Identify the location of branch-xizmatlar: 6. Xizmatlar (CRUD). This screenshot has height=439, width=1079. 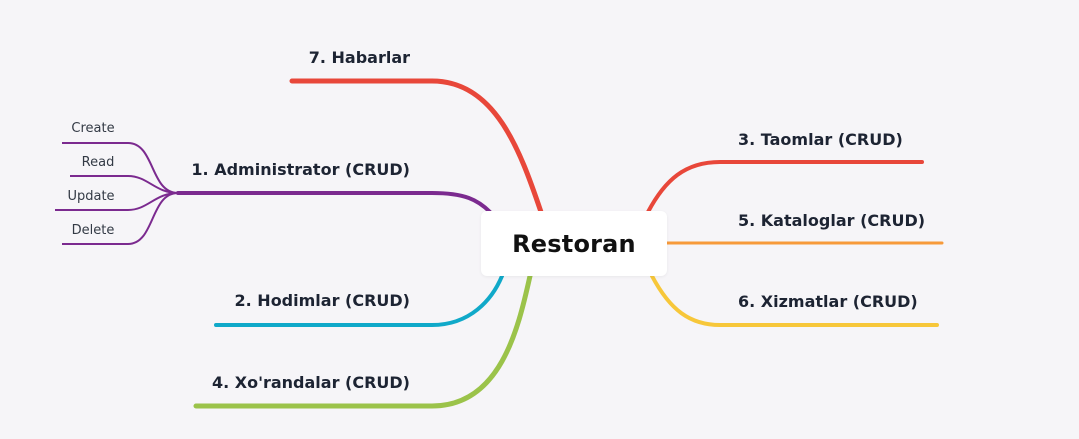
(828, 301).